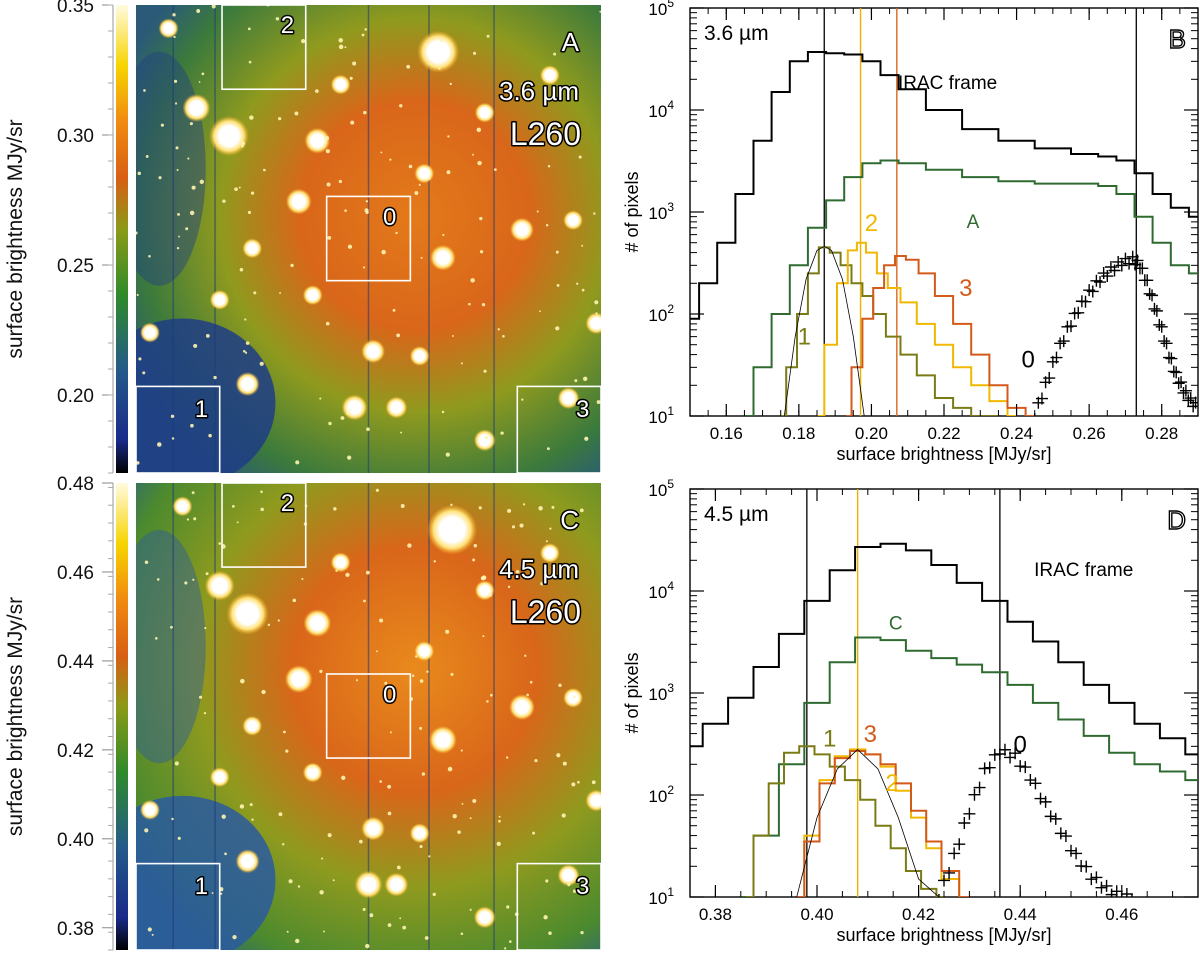 This screenshot has width=1200, height=956. I want to click on band-label: 3.6 µm, so click(736, 33).